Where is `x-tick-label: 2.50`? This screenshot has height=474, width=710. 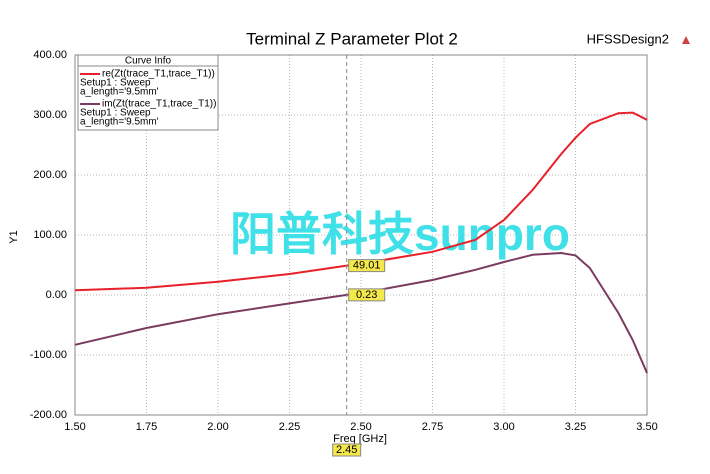 x-tick-label: 2.50 is located at coordinates (360, 427).